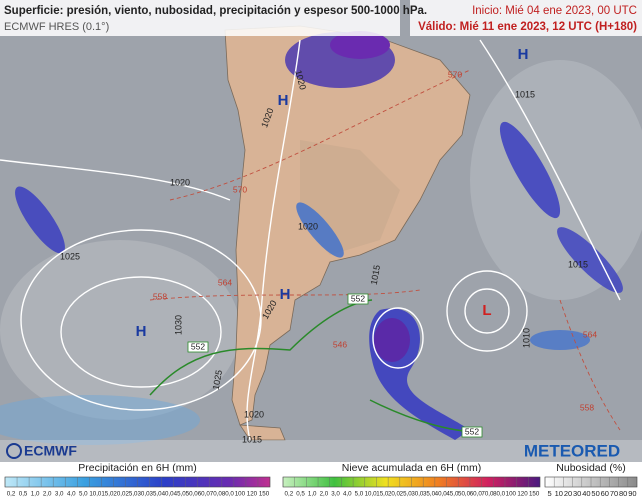 The width and height of the screenshot is (642, 501). What do you see at coordinates (587, 407) in the screenshot?
I see `thickness-label: 558` at bounding box center [587, 407].